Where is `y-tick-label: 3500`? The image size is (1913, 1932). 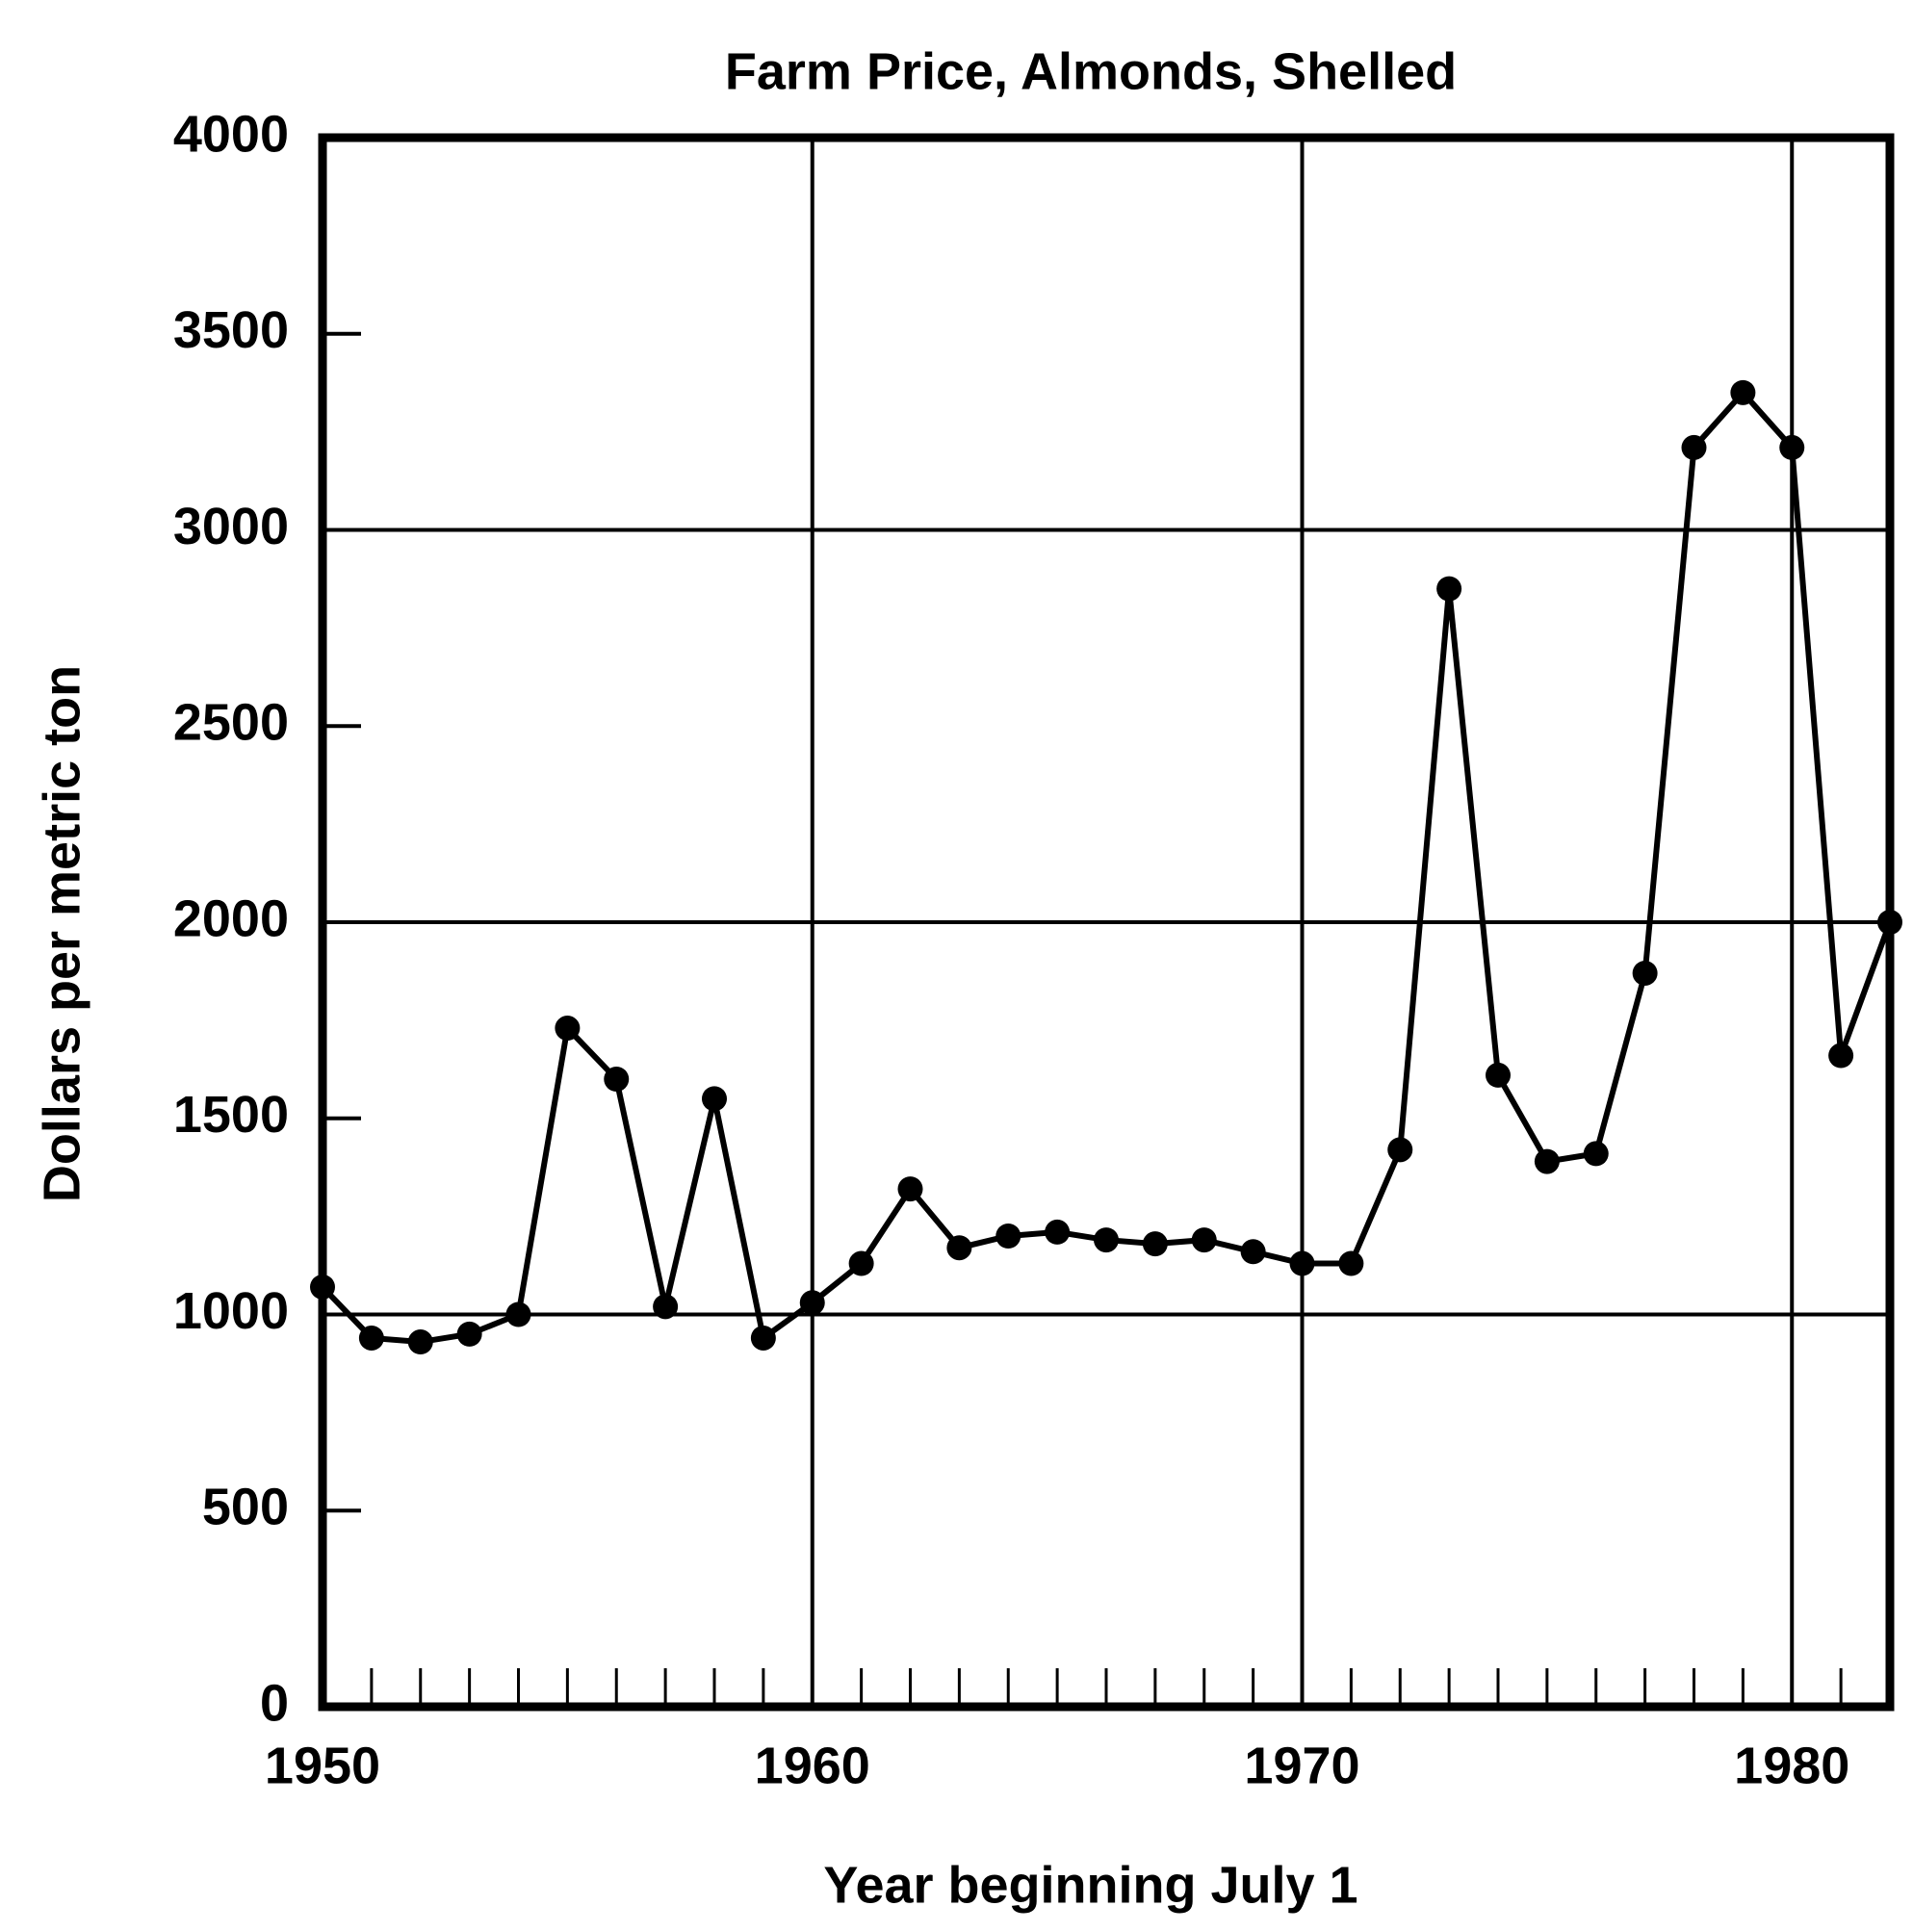 y-tick-label: 3500 is located at coordinates (231, 330).